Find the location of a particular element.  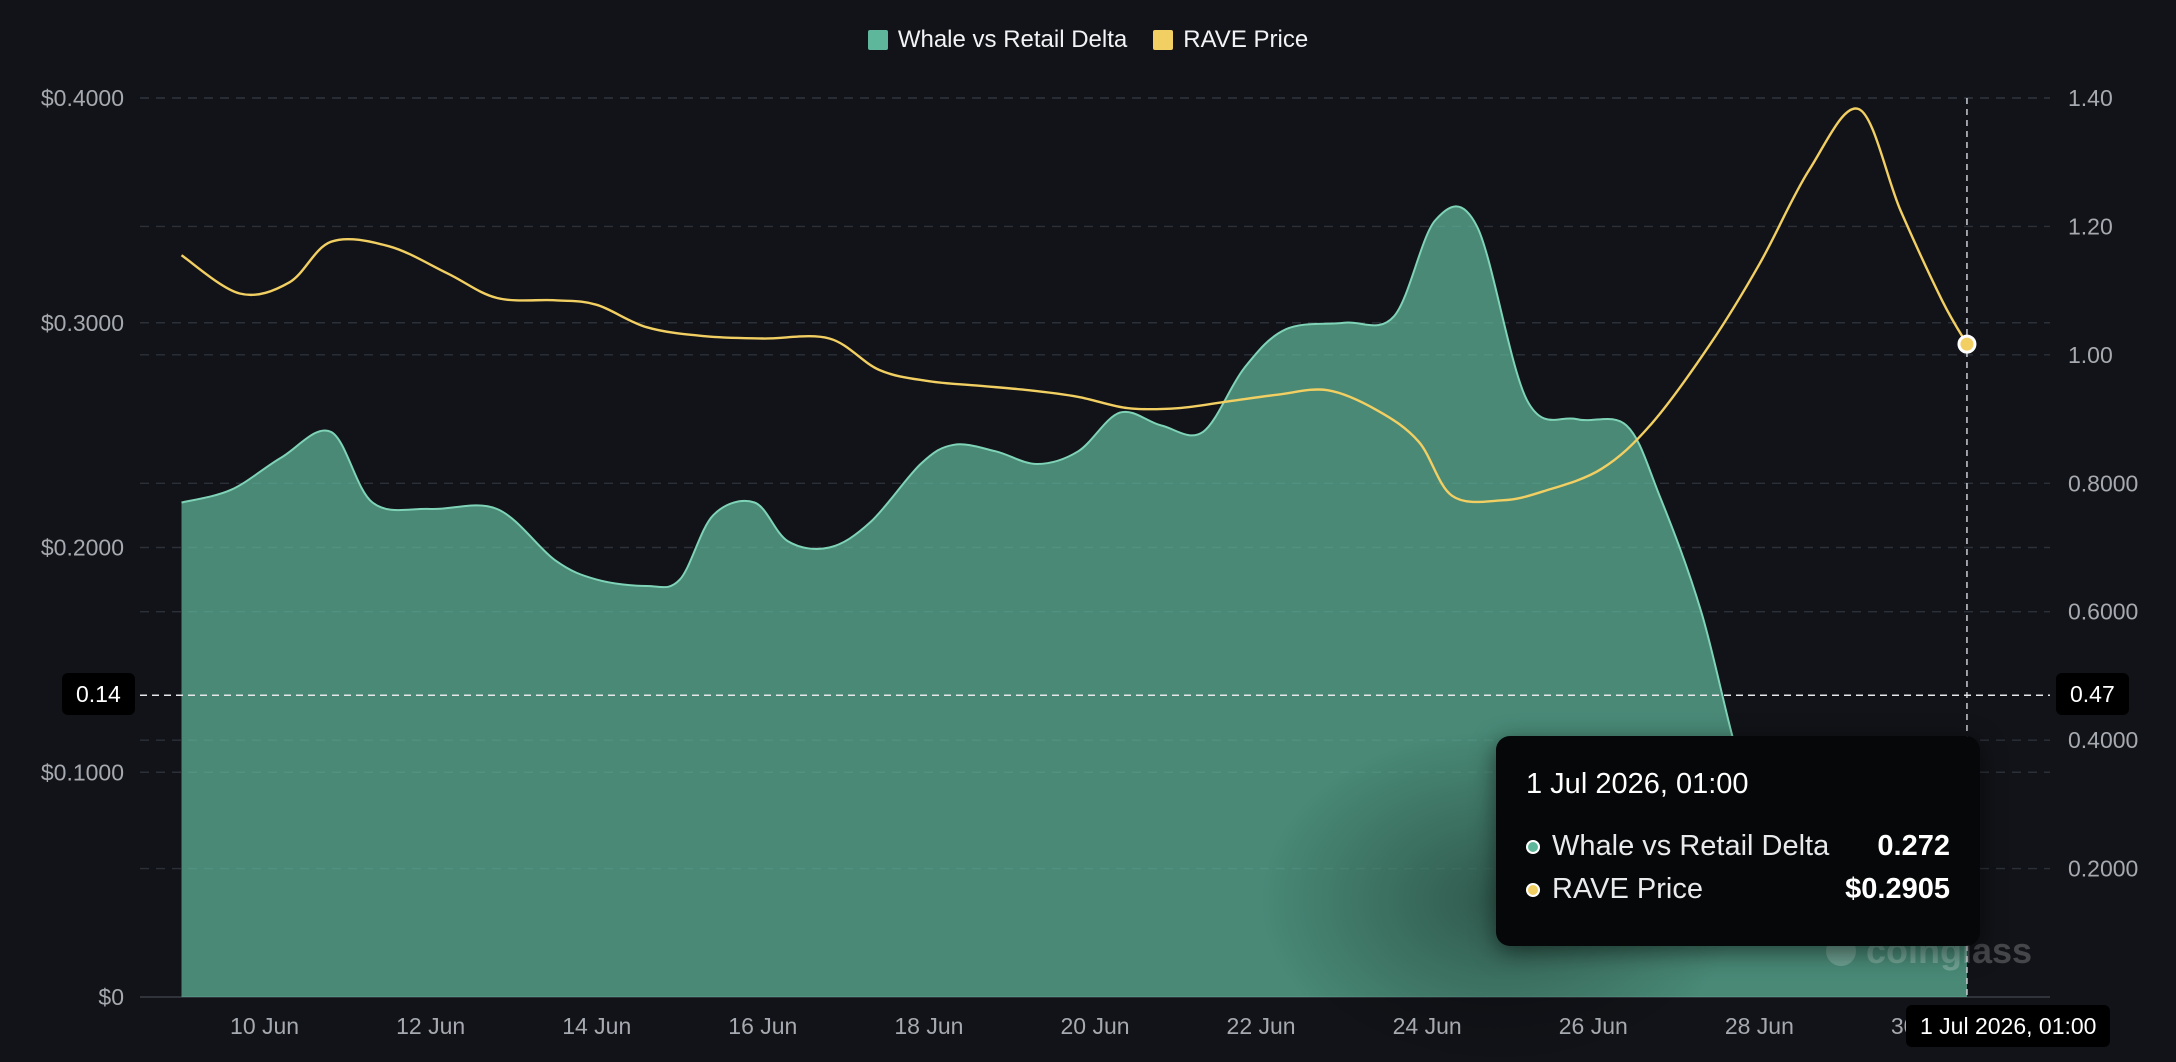

x-tick-label: 14 Jun is located at coordinates (596, 1026).